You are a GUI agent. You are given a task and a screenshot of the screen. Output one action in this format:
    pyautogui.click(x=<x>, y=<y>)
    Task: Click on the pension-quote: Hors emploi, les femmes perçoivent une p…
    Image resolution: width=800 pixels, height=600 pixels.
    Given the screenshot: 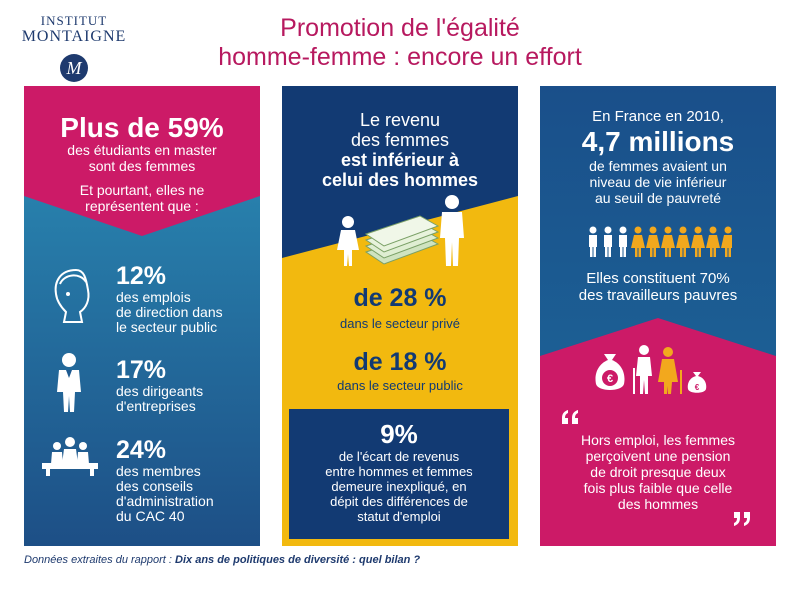 What is the action you would take?
    pyautogui.click(x=658, y=472)
    